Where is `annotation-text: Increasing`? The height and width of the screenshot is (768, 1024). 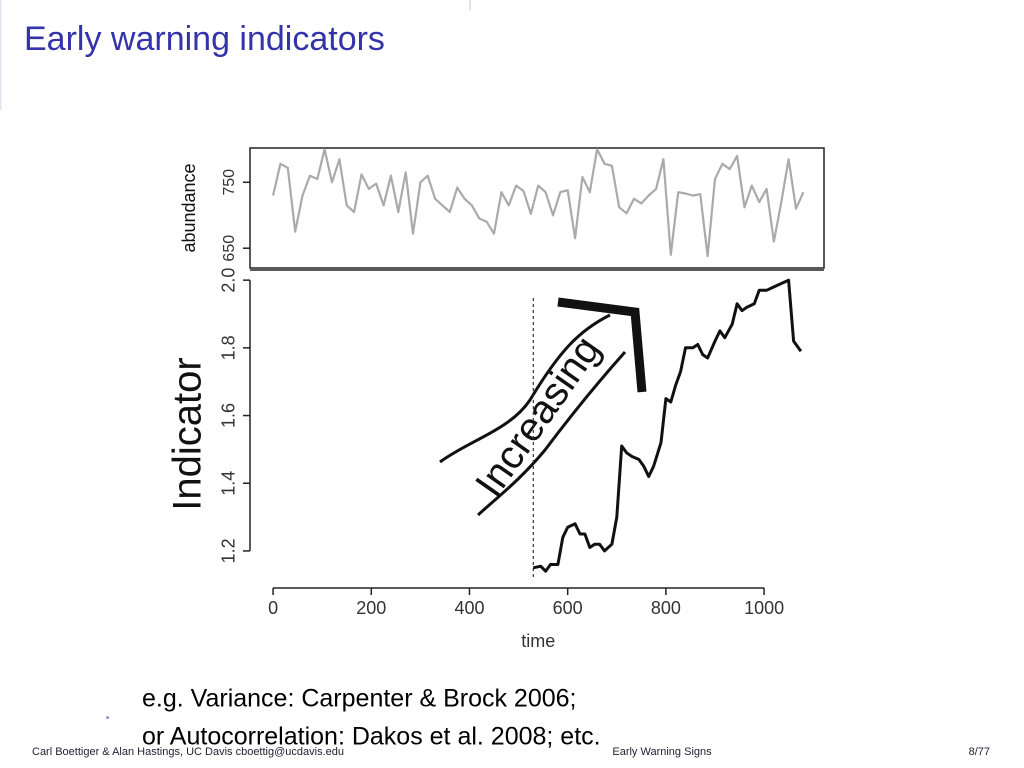
annotation-text: Increasing is located at coordinates (538, 416).